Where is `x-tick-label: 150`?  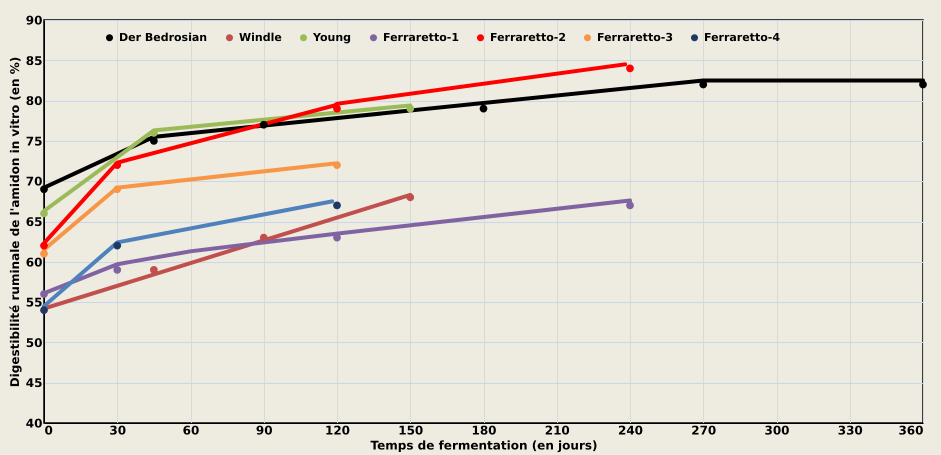 x-tick-label: 150 is located at coordinates (411, 431).